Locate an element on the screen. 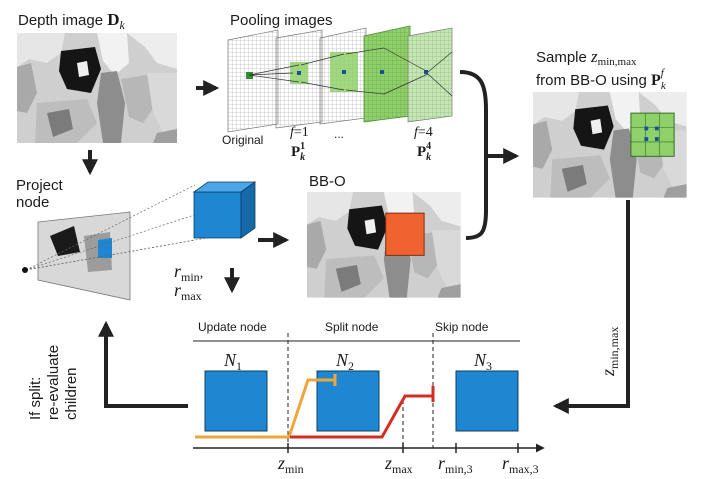 This screenshot has height=479, width=726. projected-image is located at coordinates (84, 256).